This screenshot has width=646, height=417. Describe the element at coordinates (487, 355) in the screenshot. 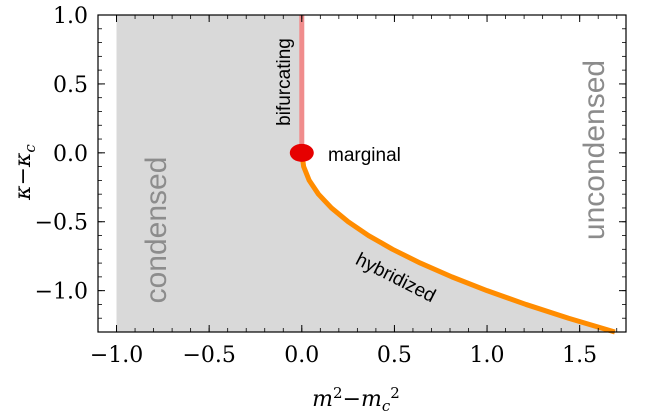

I see `x-tick-label: 1.0` at that location.